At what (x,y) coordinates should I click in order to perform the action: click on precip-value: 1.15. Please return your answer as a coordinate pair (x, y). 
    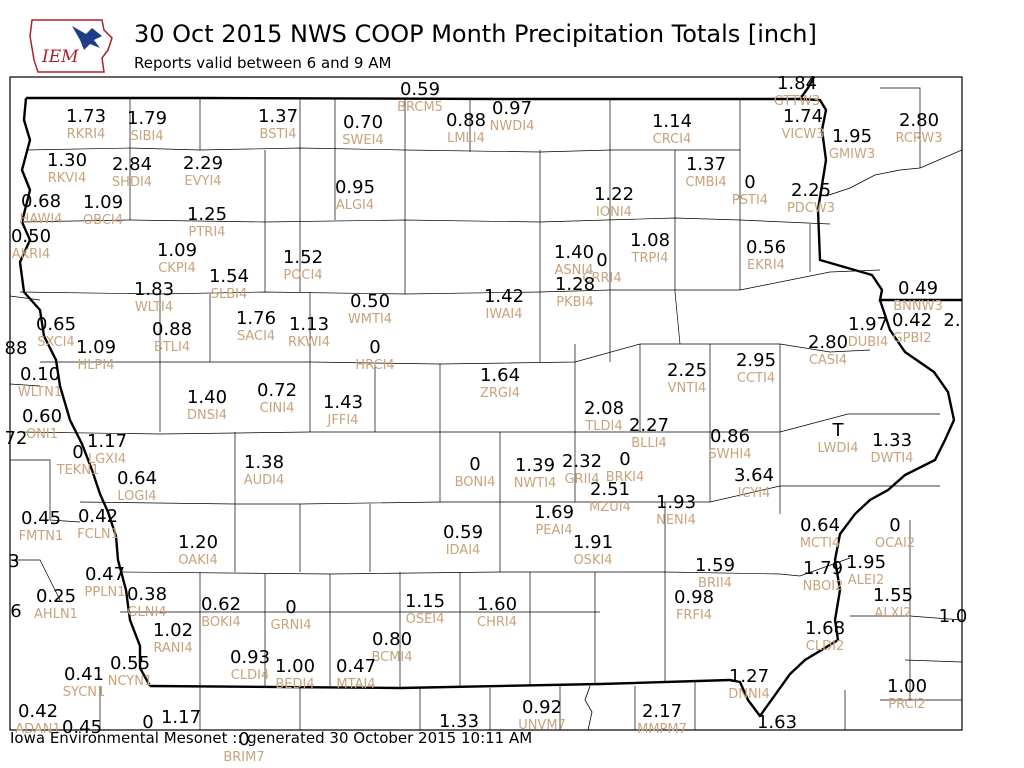
    Looking at the image, I should click on (425, 601).